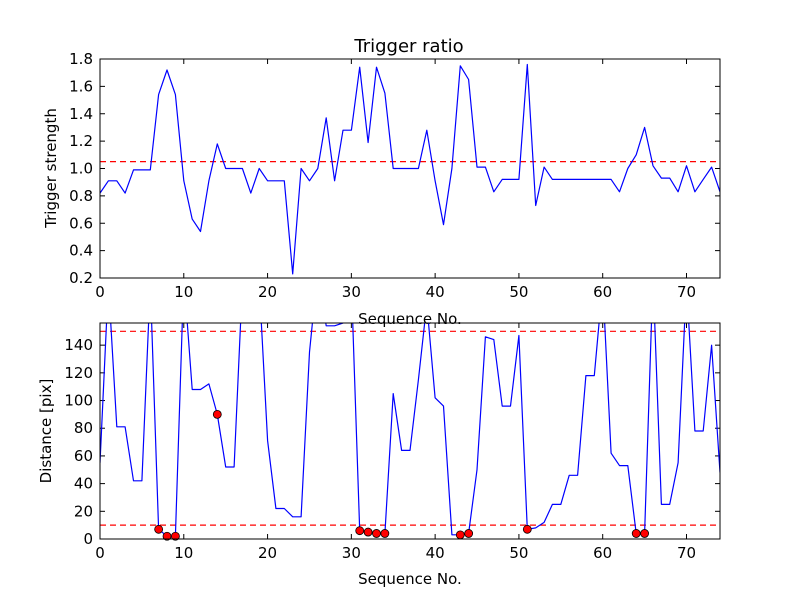 The image size is (800, 600). Describe the element at coordinates (83, 484) in the screenshot. I see `y-tick-label: 40` at that location.